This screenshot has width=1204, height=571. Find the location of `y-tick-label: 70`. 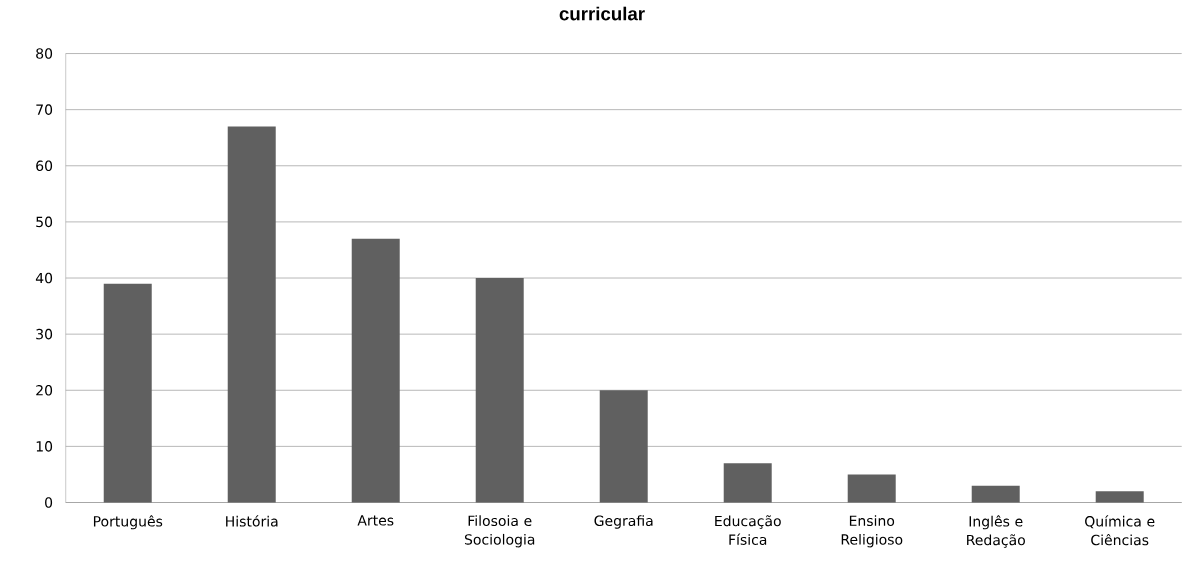

y-tick-label: 70 is located at coordinates (44, 109).